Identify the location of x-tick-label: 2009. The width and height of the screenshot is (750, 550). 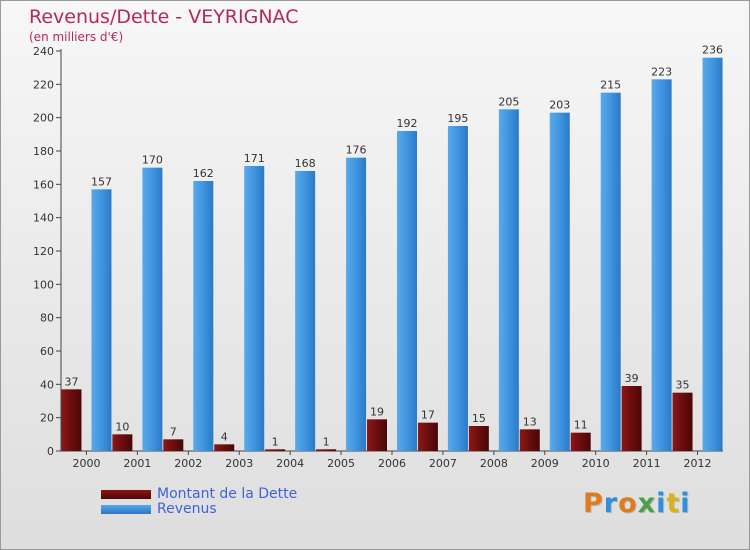
(545, 463).